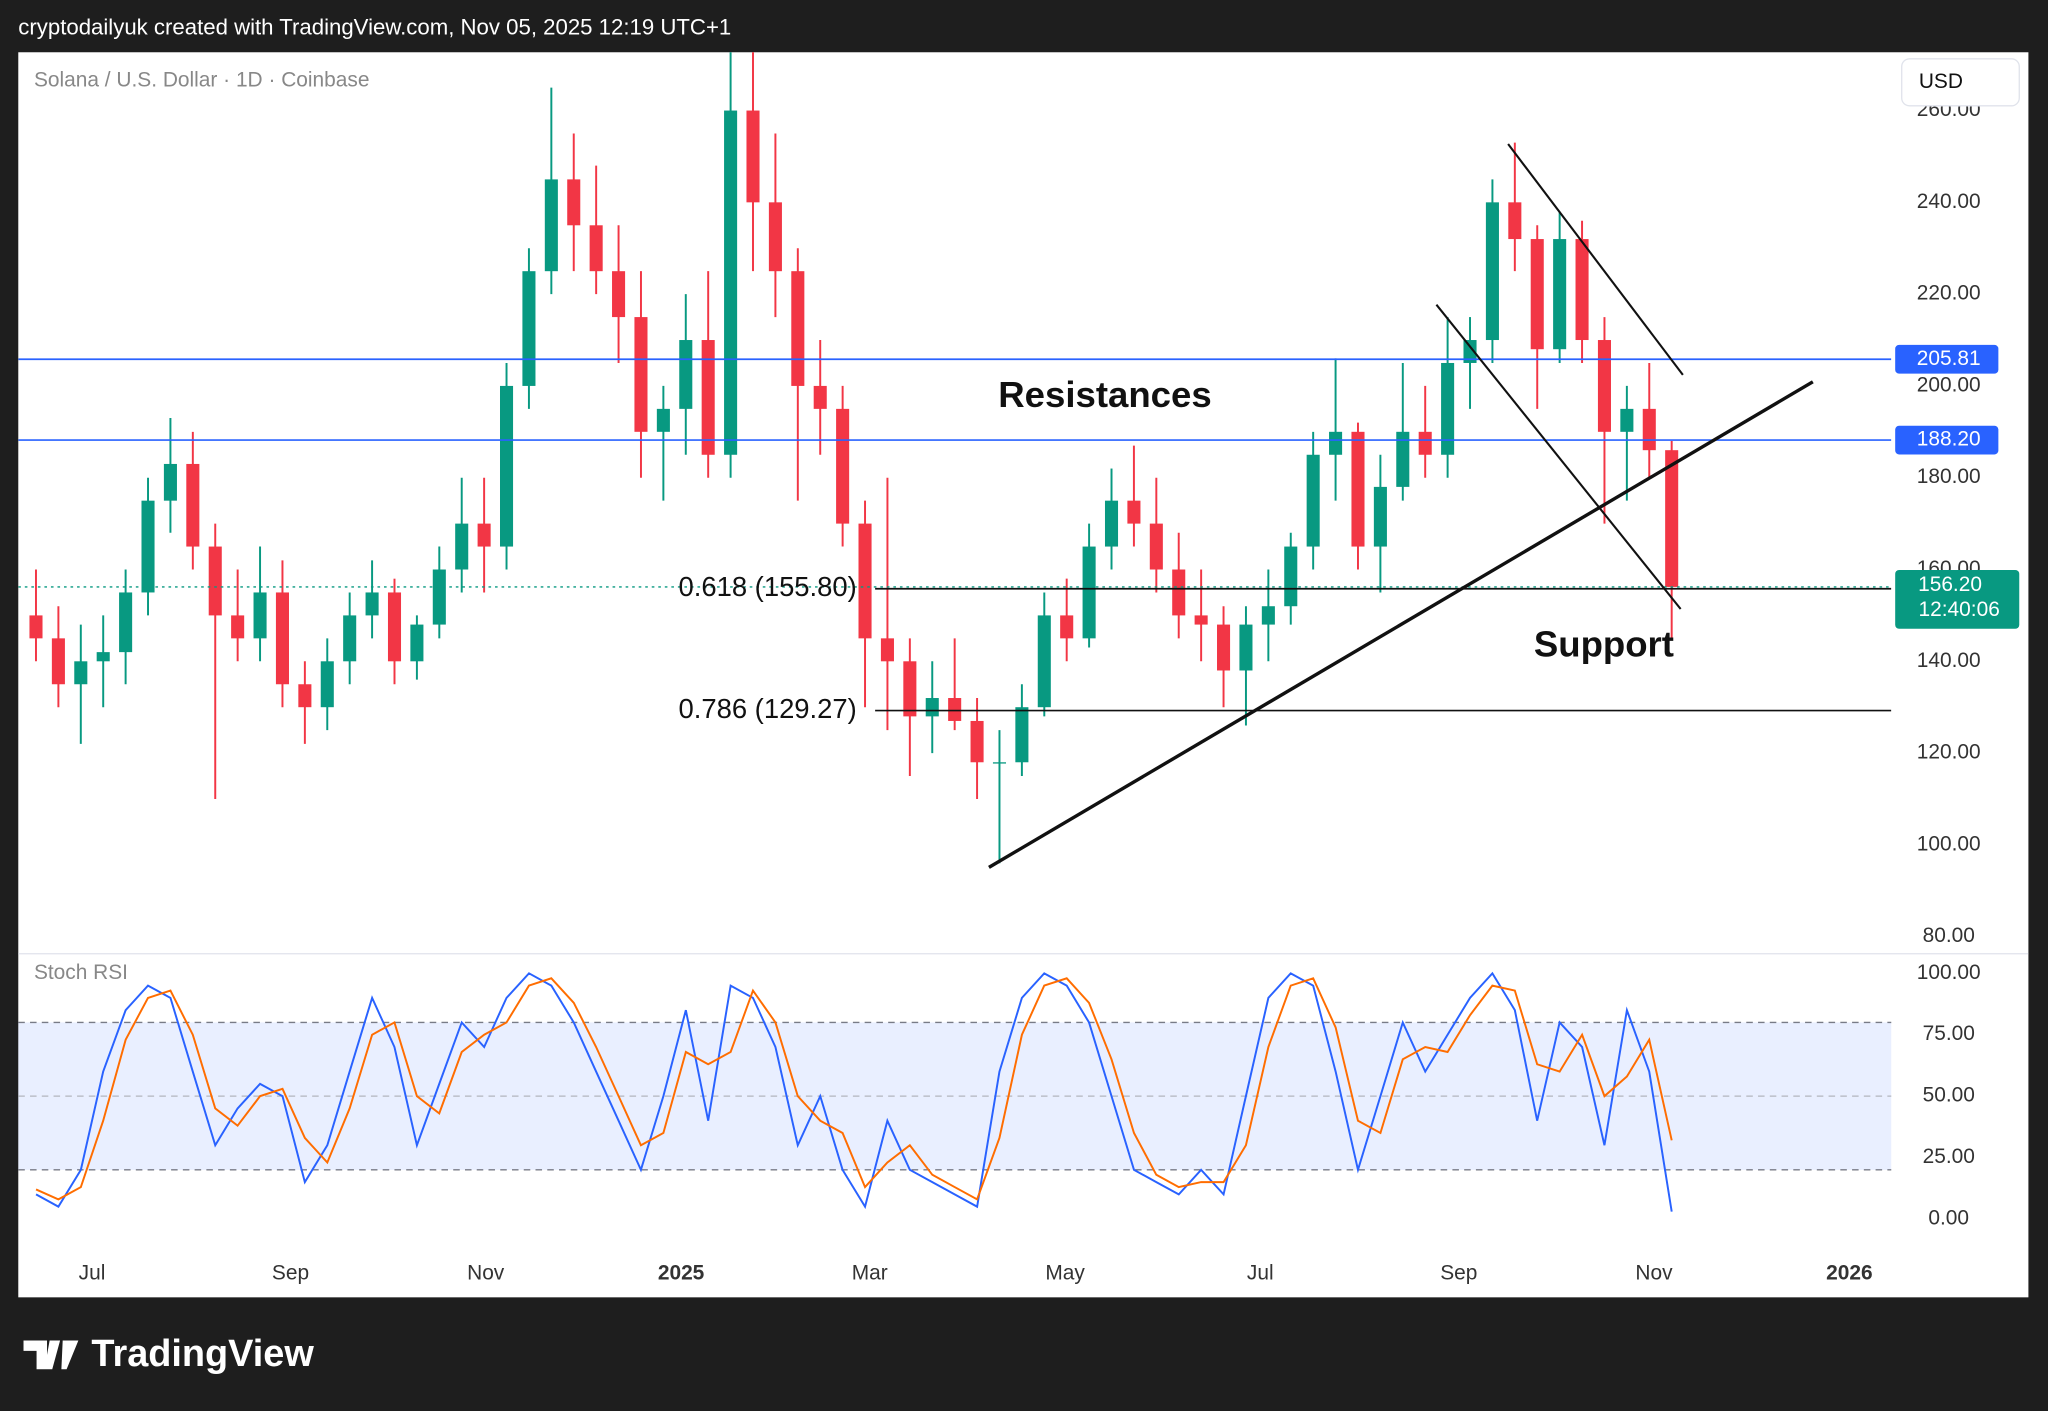 The width and height of the screenshot is (2048, 1411). Describe the element at coordinates (1948, 1217) in the screenshot. I see `stoch-tick-label: 0.00` at that location.